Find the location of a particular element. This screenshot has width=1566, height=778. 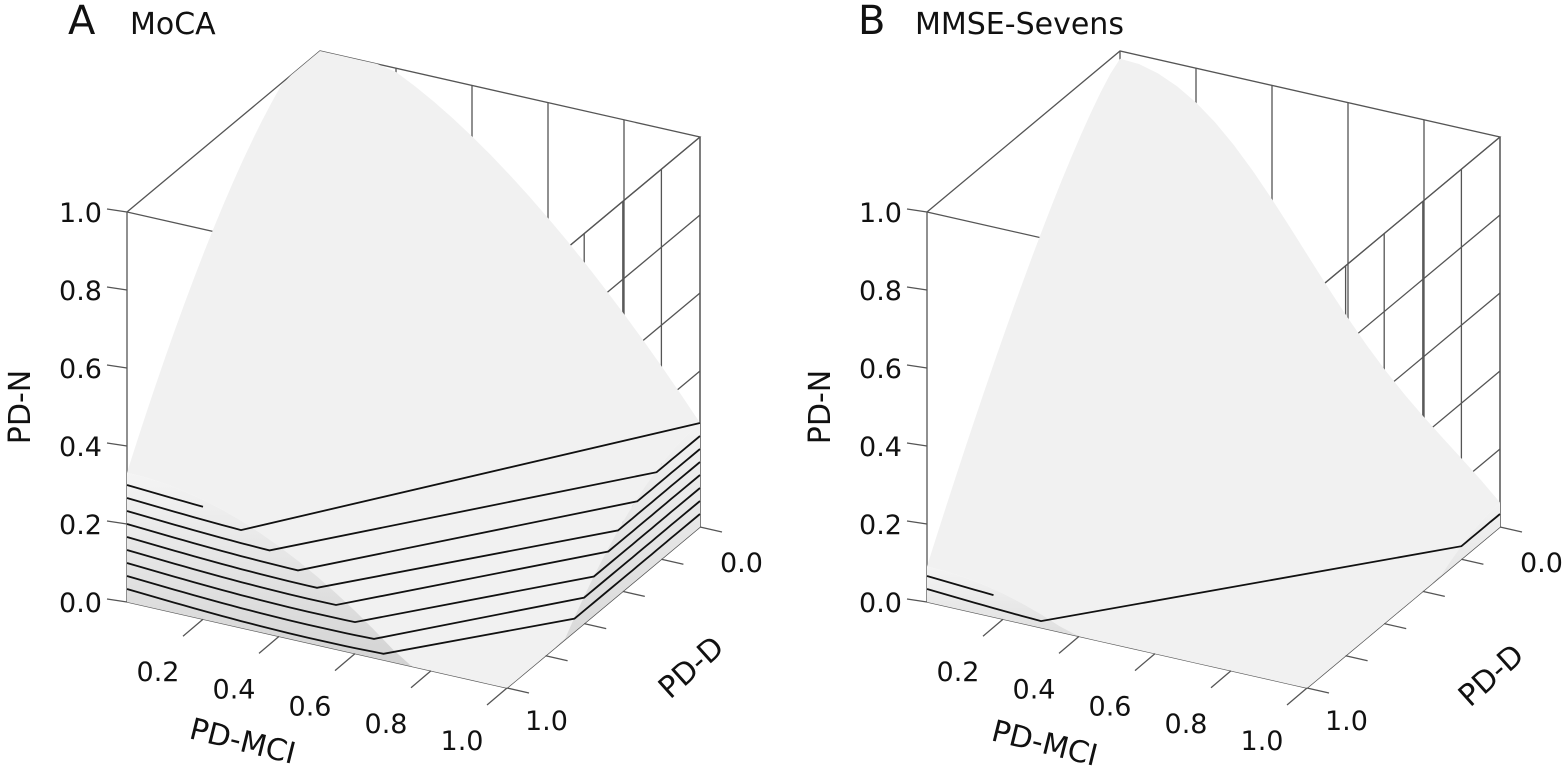

panel-a-y-axis-title: PD-D is located at coordinates (691, 668).